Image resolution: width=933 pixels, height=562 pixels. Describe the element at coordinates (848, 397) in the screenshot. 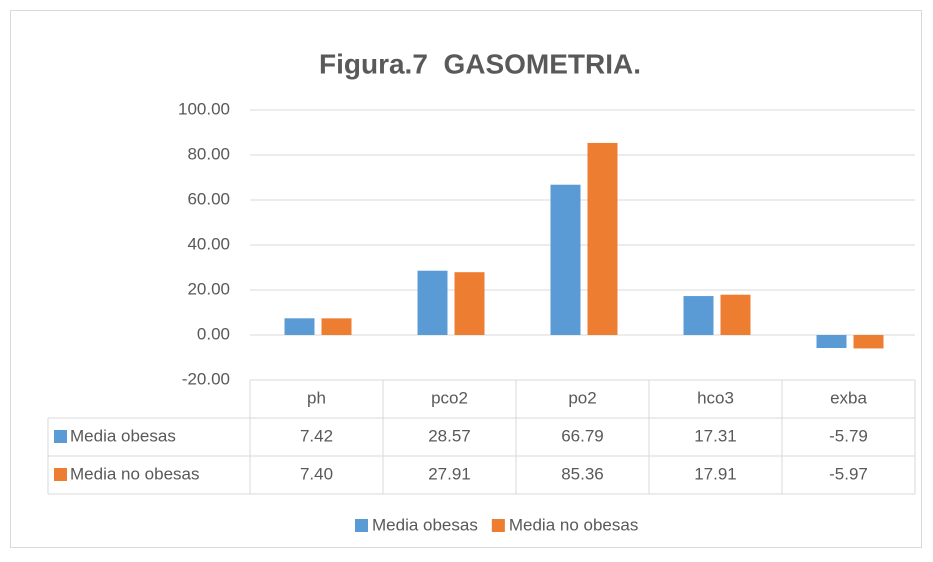

I see `x-tick-label: exba` at that location.